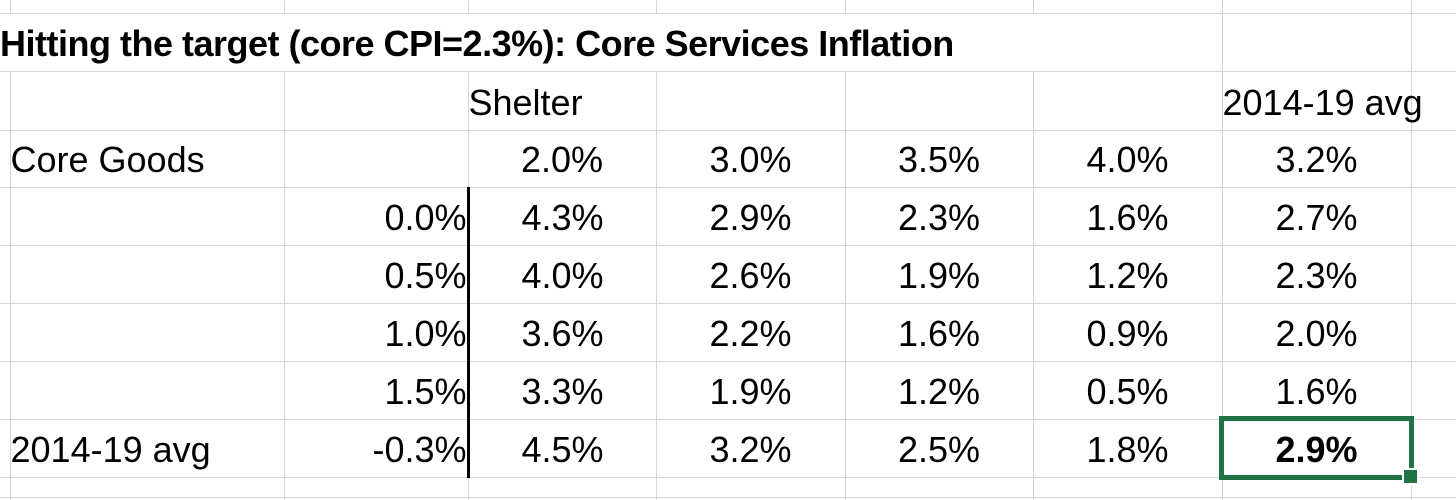  I want to click on shelter-rates-row: Core Goods 2.0% 3.0% 3.5% 4.0% 3.2%, so click(728, 159).